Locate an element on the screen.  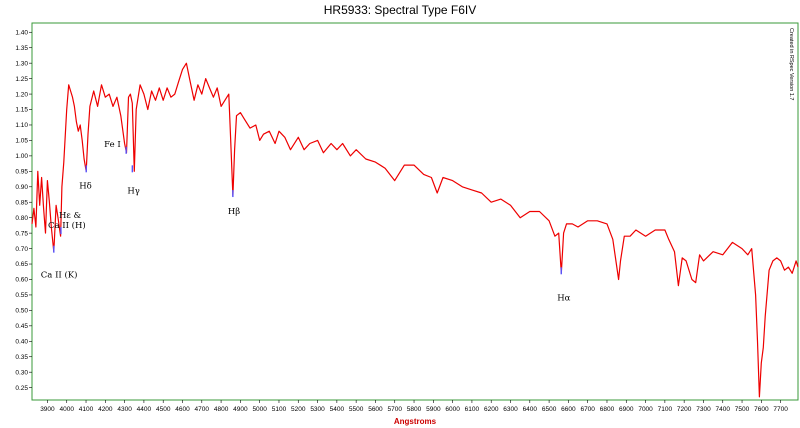
y-tick-label: 1.05 is located at coordinates (21, 141).